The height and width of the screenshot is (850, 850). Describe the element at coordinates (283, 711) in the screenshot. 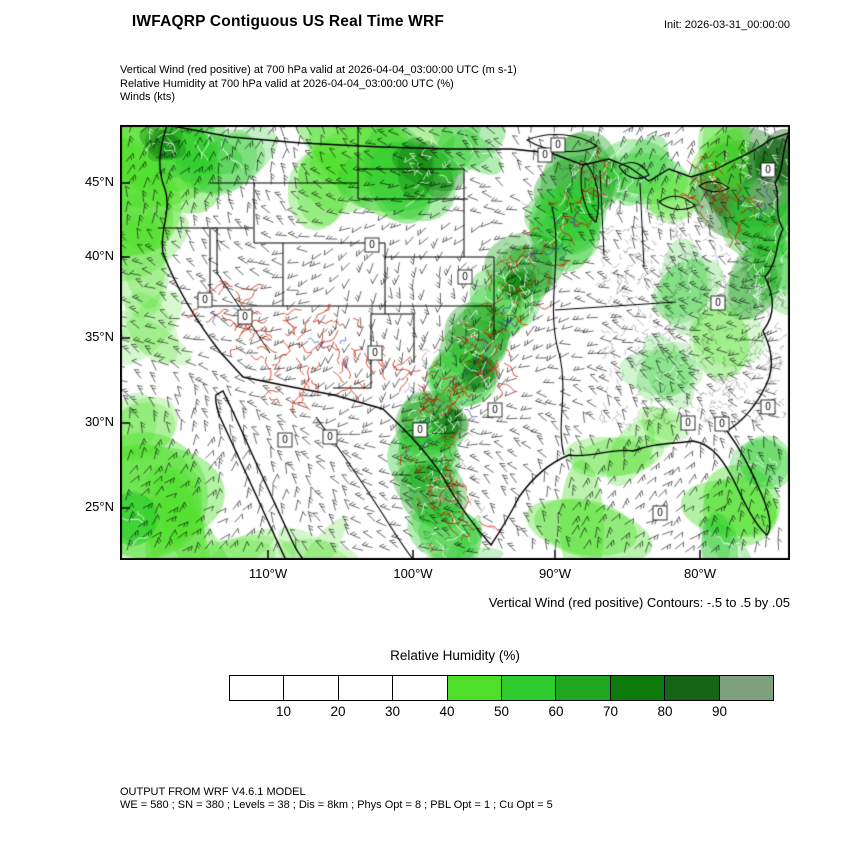

I see `legend-tick-label: 10` at that location.